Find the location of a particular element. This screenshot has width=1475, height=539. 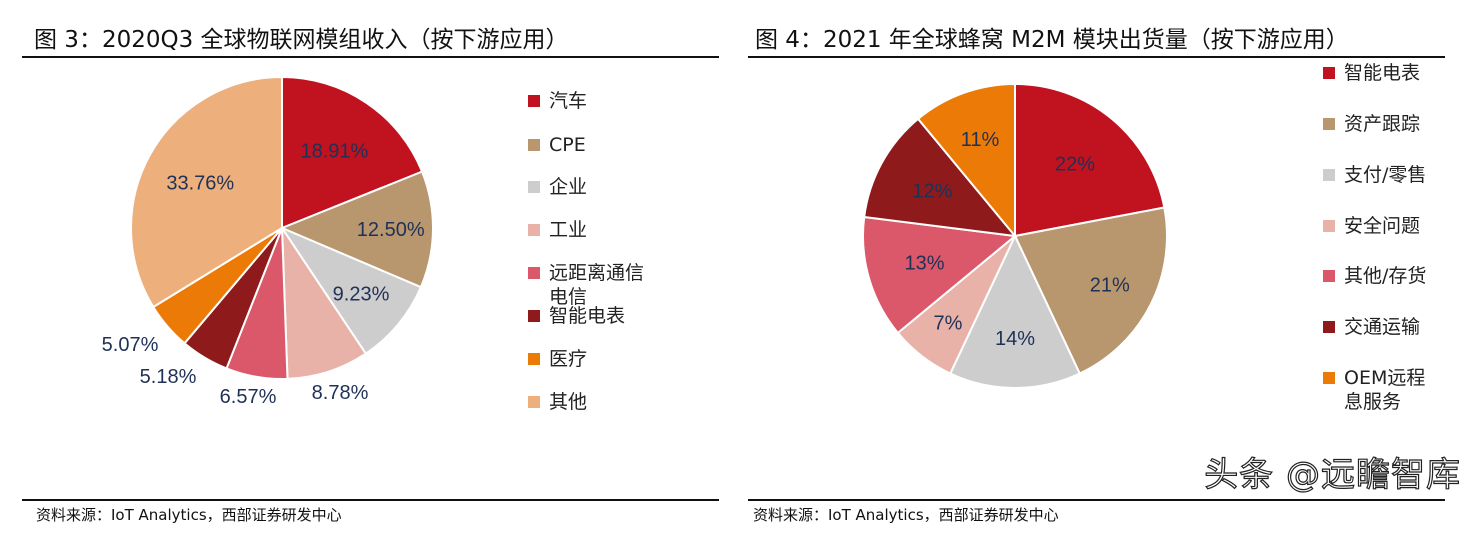

data-label: 5.07% is located at coordinates (130, 345).